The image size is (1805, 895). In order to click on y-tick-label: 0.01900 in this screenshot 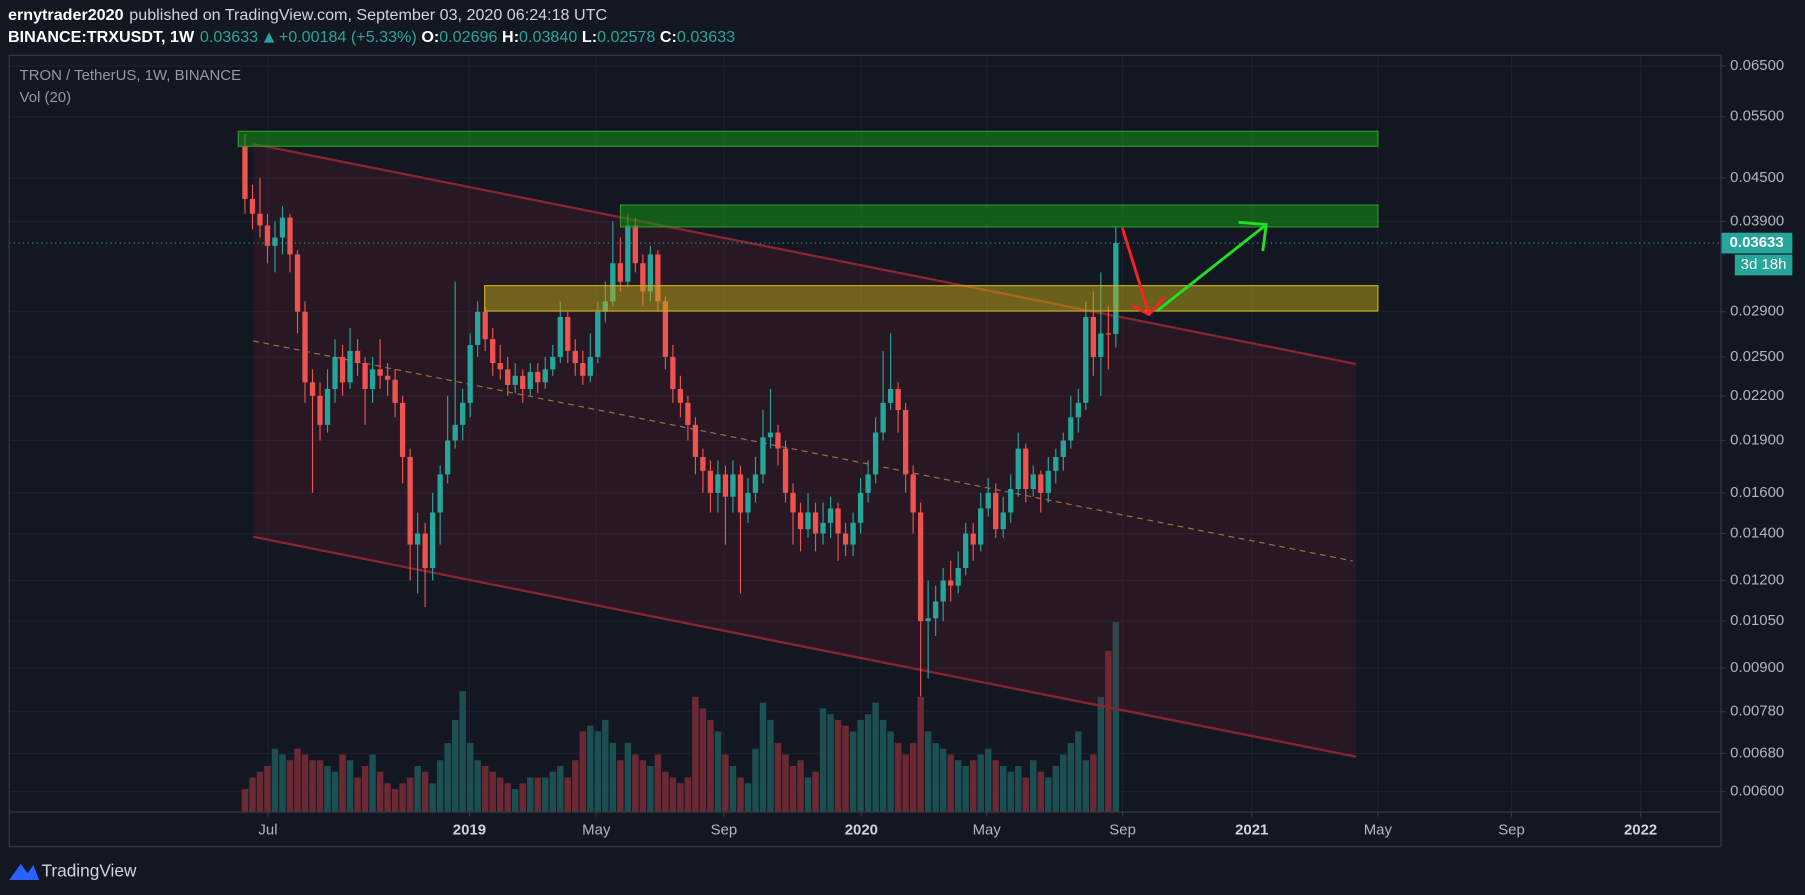, I will do `click(1757, 439)`.